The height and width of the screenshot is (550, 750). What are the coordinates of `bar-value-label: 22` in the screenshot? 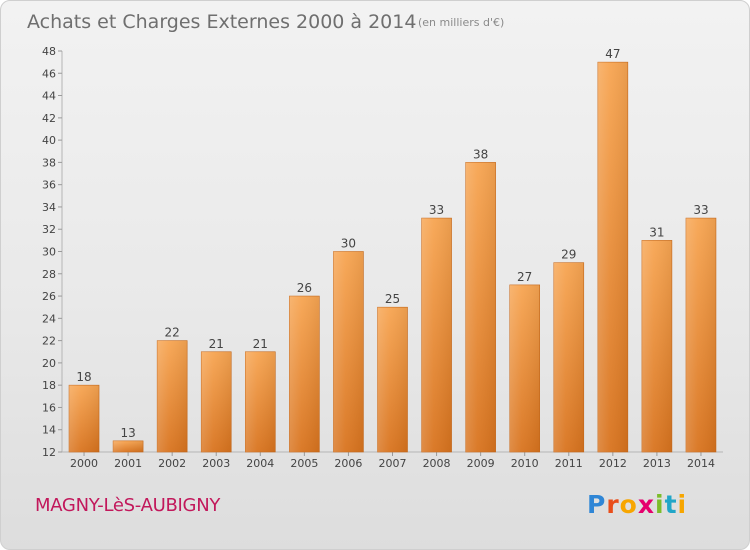 It's located at (172, 333).